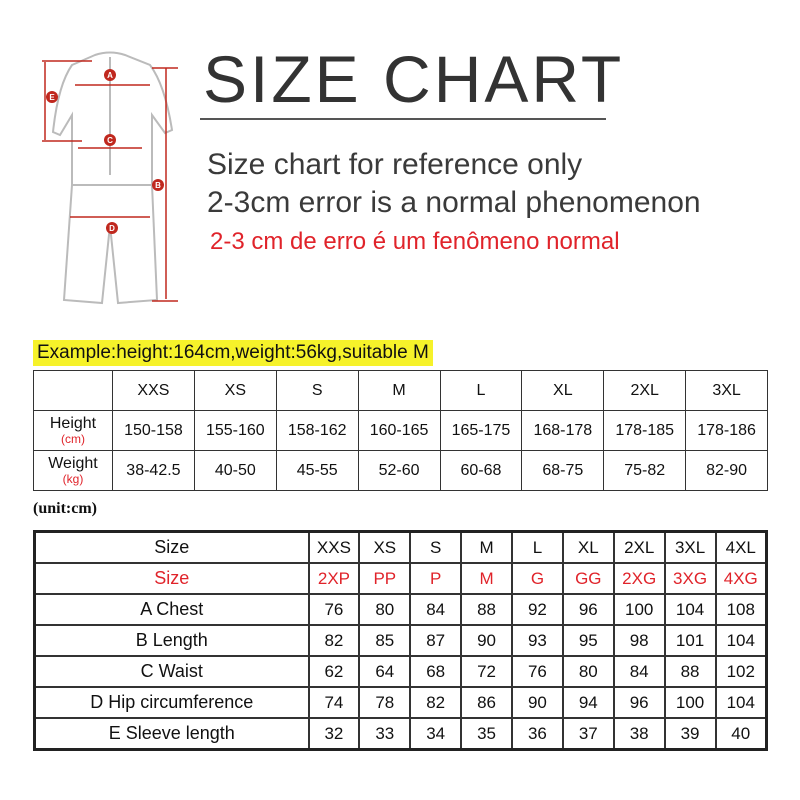 Image resolution: width=800 pixels, height=800 pixels. I want to click on measurement-lines, so click(110, 181).